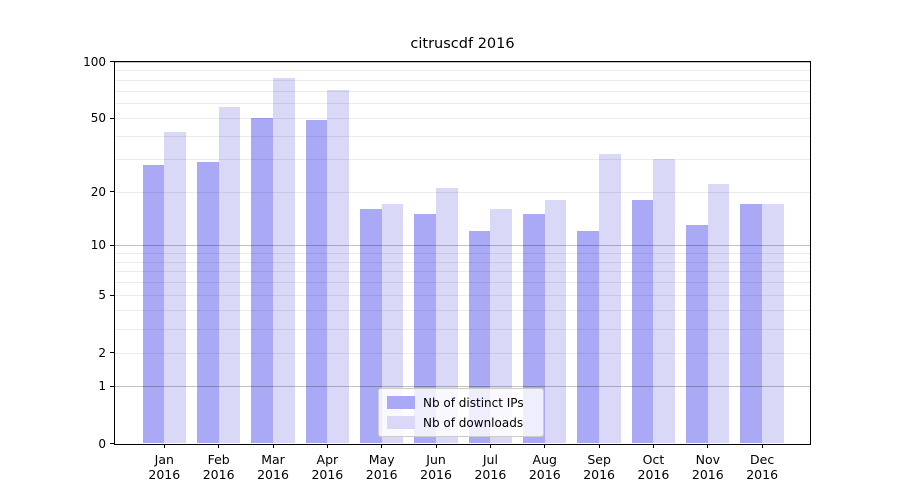 This screenshot has width=900, height=500. What do you see at coordinates (664, 301) in the screenshot?
I see `bar-downloads-oct-2016` at bounding box center [664, 301].